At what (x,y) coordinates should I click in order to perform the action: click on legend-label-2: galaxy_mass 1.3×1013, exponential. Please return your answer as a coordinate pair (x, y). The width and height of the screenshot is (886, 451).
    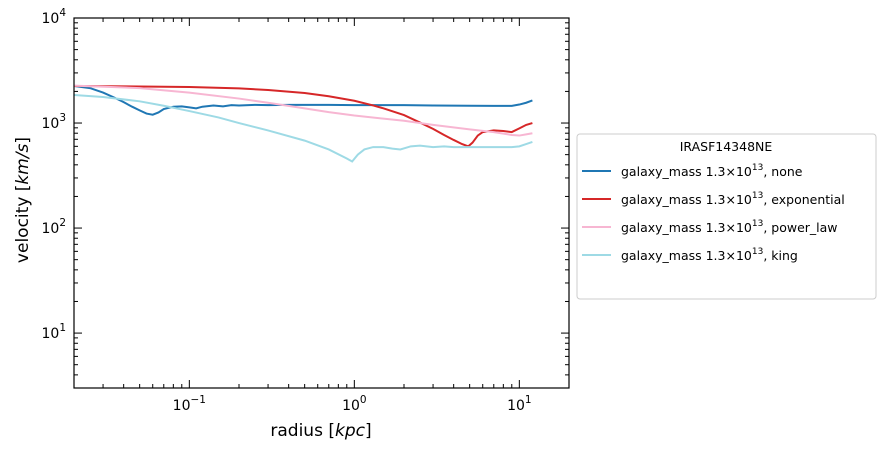
    Looking at the image, I should click on (733, 199).